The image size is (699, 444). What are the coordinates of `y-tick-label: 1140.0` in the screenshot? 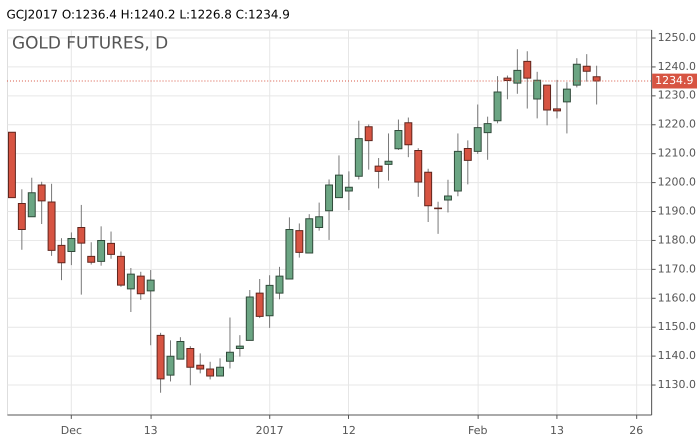 It's located at (677, 355).